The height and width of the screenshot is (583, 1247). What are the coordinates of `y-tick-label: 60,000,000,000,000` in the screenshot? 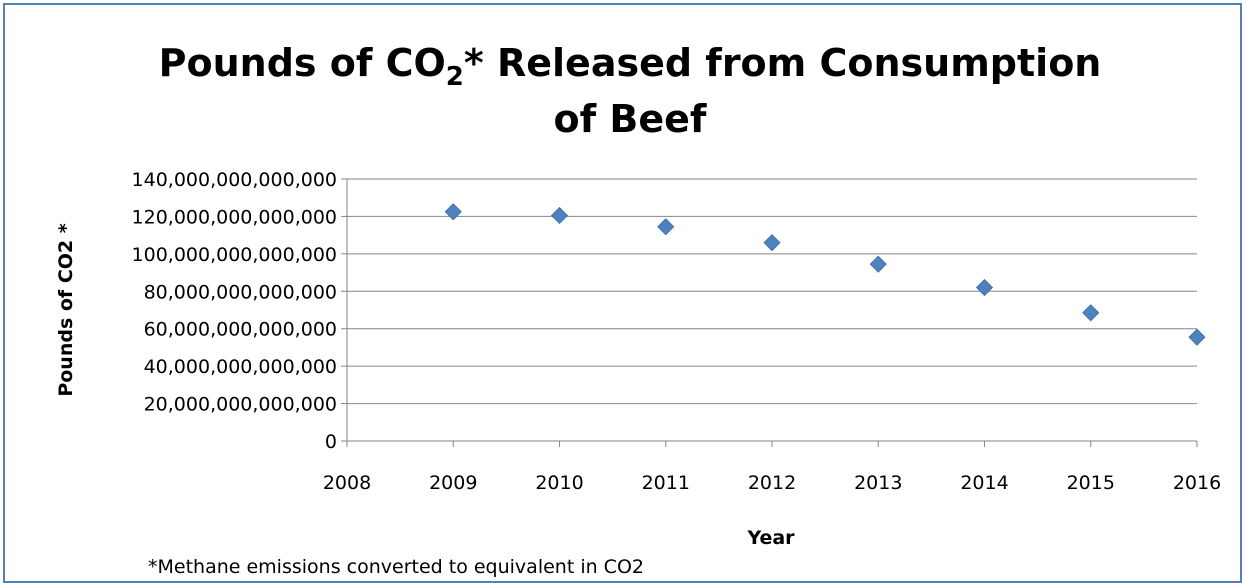 It's located at (240, 330).